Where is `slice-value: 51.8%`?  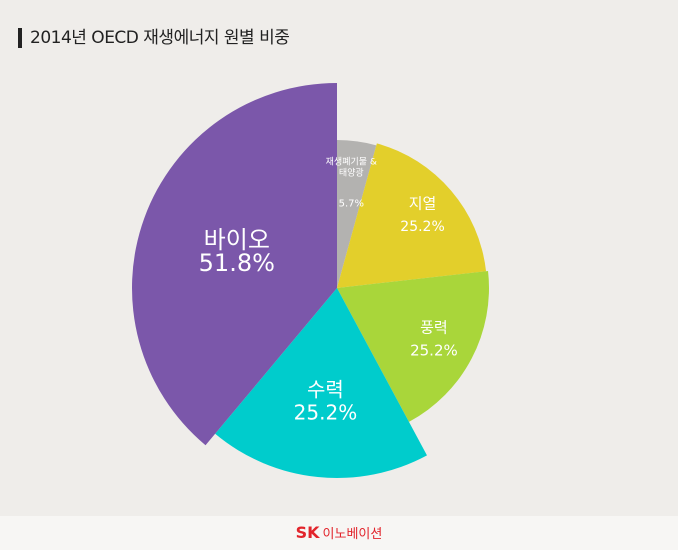
slice-value: 51.8% is located at coordinates (236, 262).